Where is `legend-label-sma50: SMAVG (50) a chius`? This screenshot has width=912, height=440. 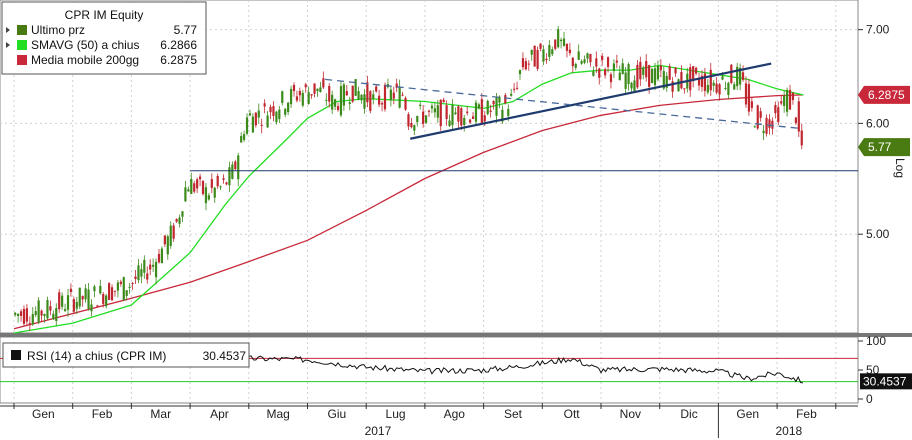
legend-label-sma50: SMAVG (50) a chius is located at coordinates (85, 45).